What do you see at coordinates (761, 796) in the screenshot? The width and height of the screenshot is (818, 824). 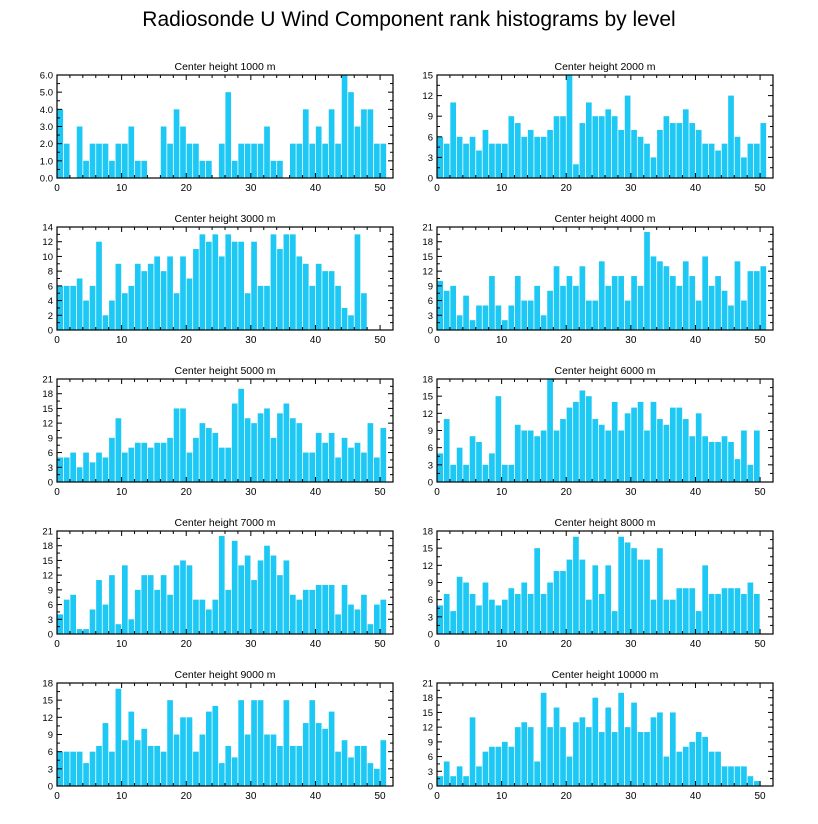 I see `x-tick-label: 50` at bounding box center [761, 796].